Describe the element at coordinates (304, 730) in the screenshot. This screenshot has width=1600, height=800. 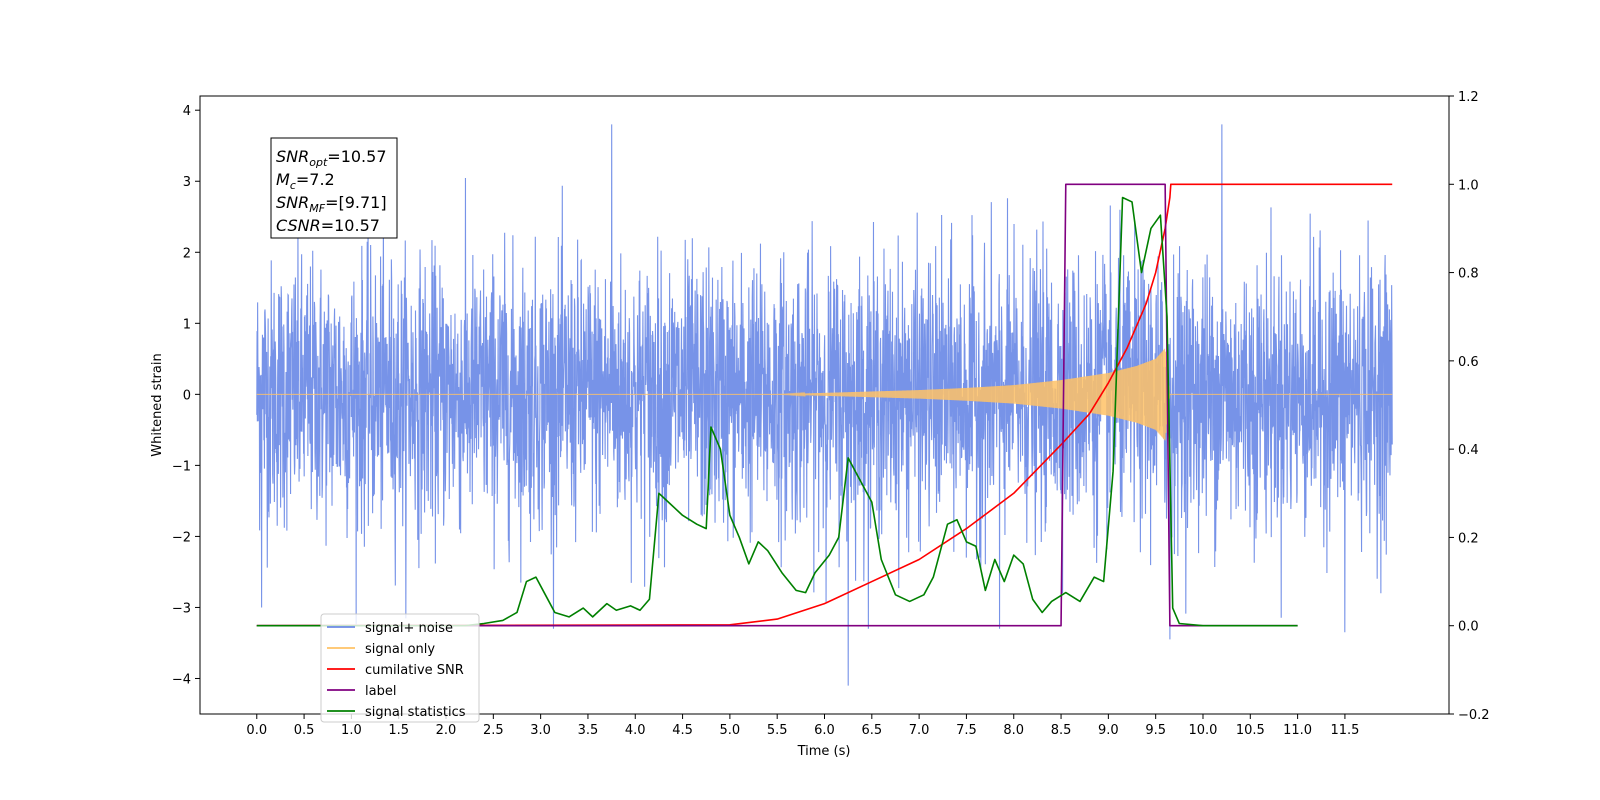
I see `x-tick-label: 0.5` at that location.